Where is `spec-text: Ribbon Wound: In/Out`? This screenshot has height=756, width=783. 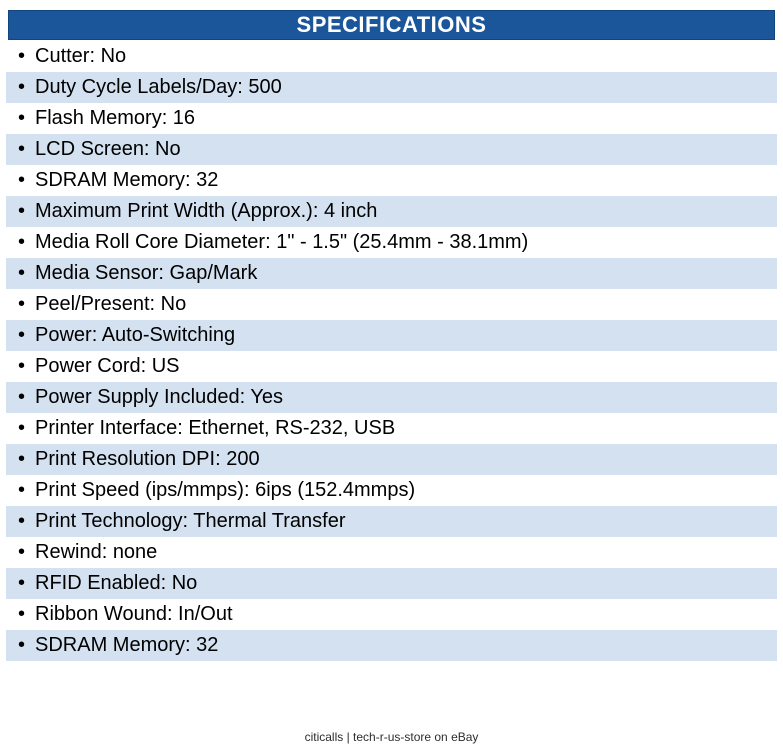
spec-text: Ribbon Wound: In/Out is located at coordinates (134, 614).